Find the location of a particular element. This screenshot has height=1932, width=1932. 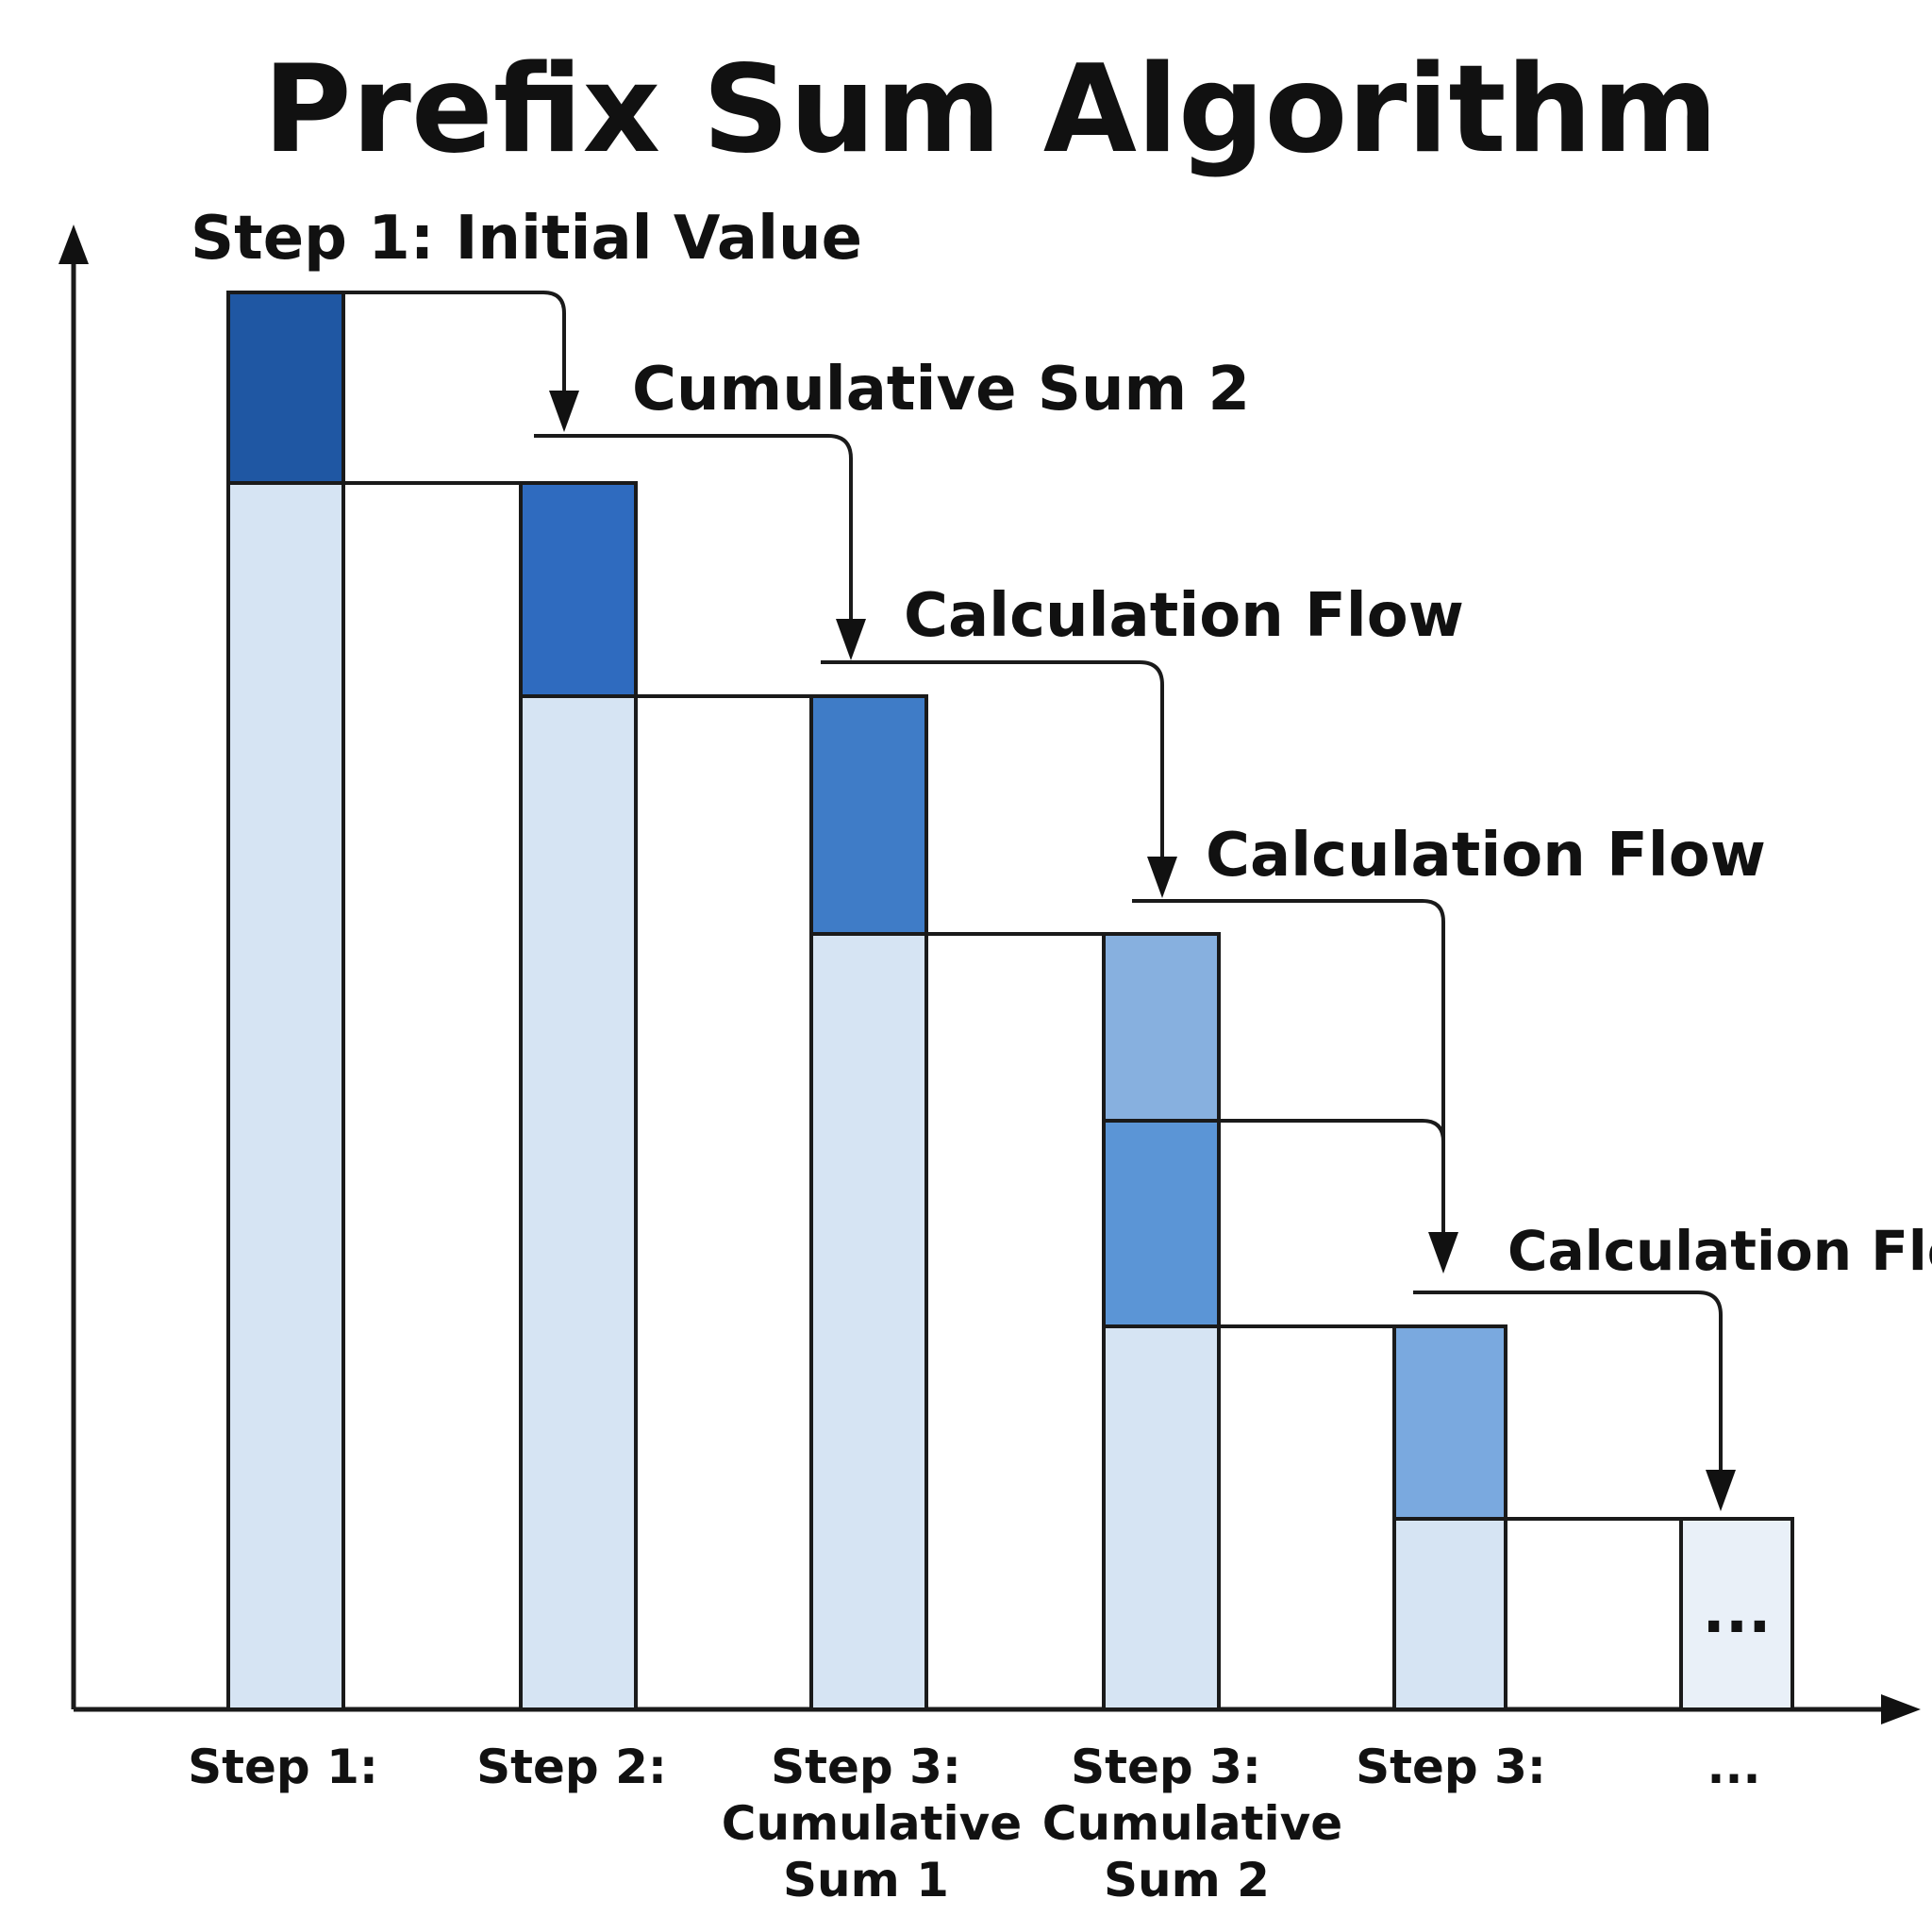

bar-5-base is located at coordinates (1449, 1614).